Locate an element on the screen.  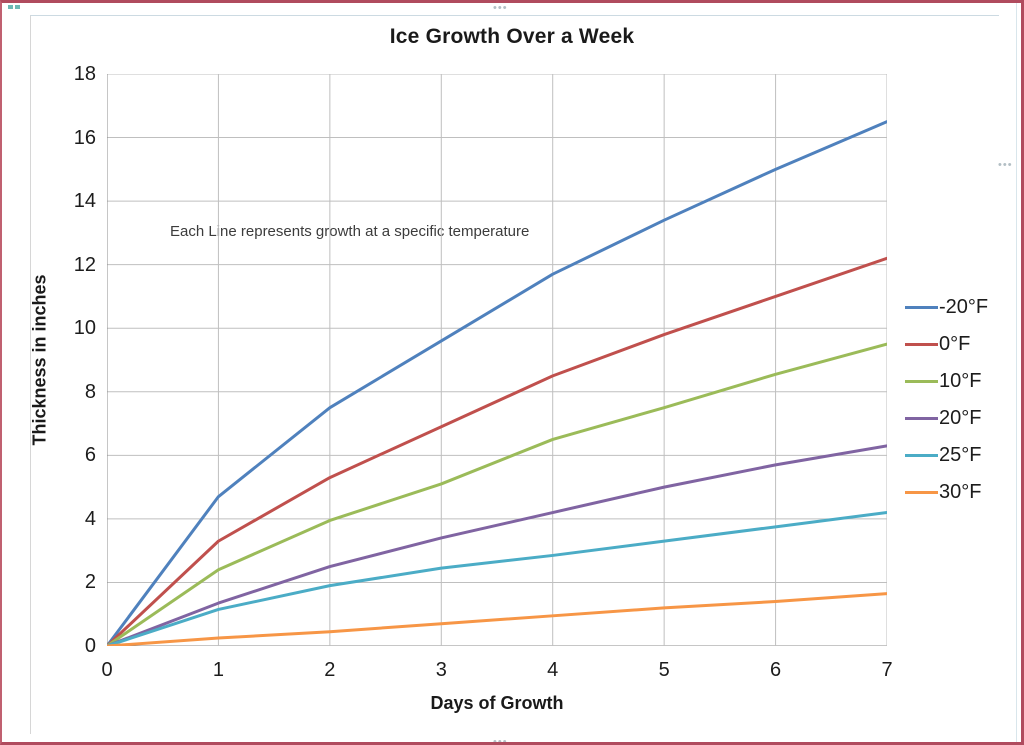
legend-item: 10°F is located at coordinates (946, 381).